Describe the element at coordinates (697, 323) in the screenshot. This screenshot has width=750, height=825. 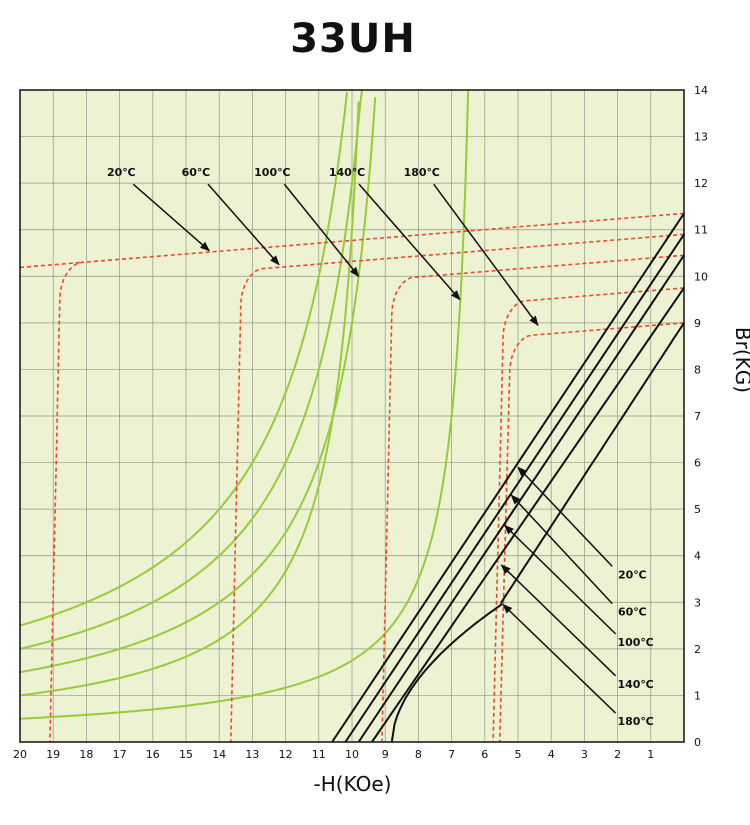
I see `y-tick-label: 9` at that location.